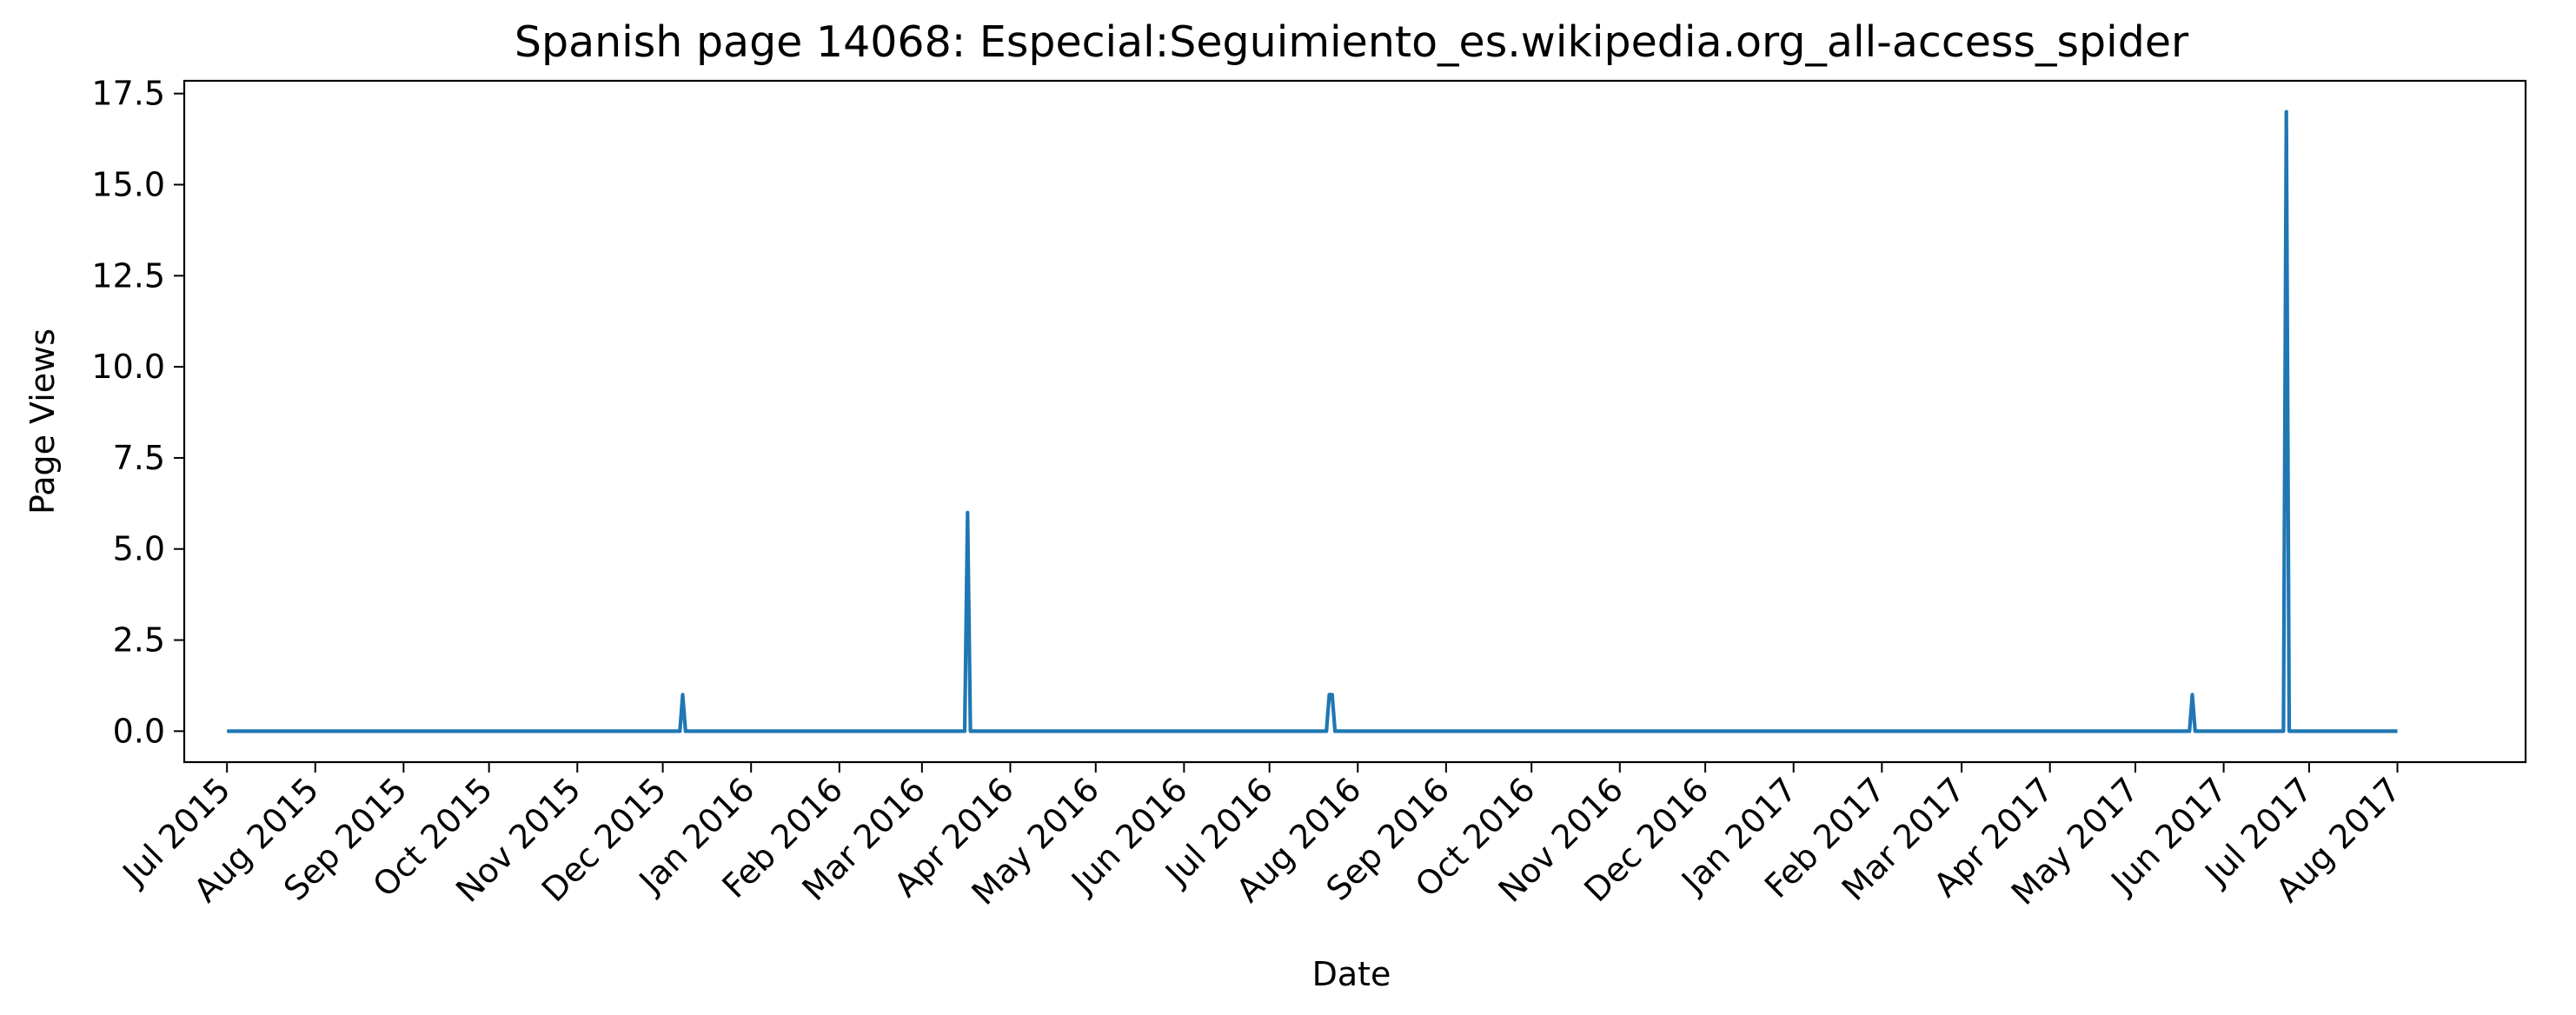  What do you see at coordinates (1351, 974) in the screenshot?
I see `x-axis-label: Date` at bounding box center [1351, 974].